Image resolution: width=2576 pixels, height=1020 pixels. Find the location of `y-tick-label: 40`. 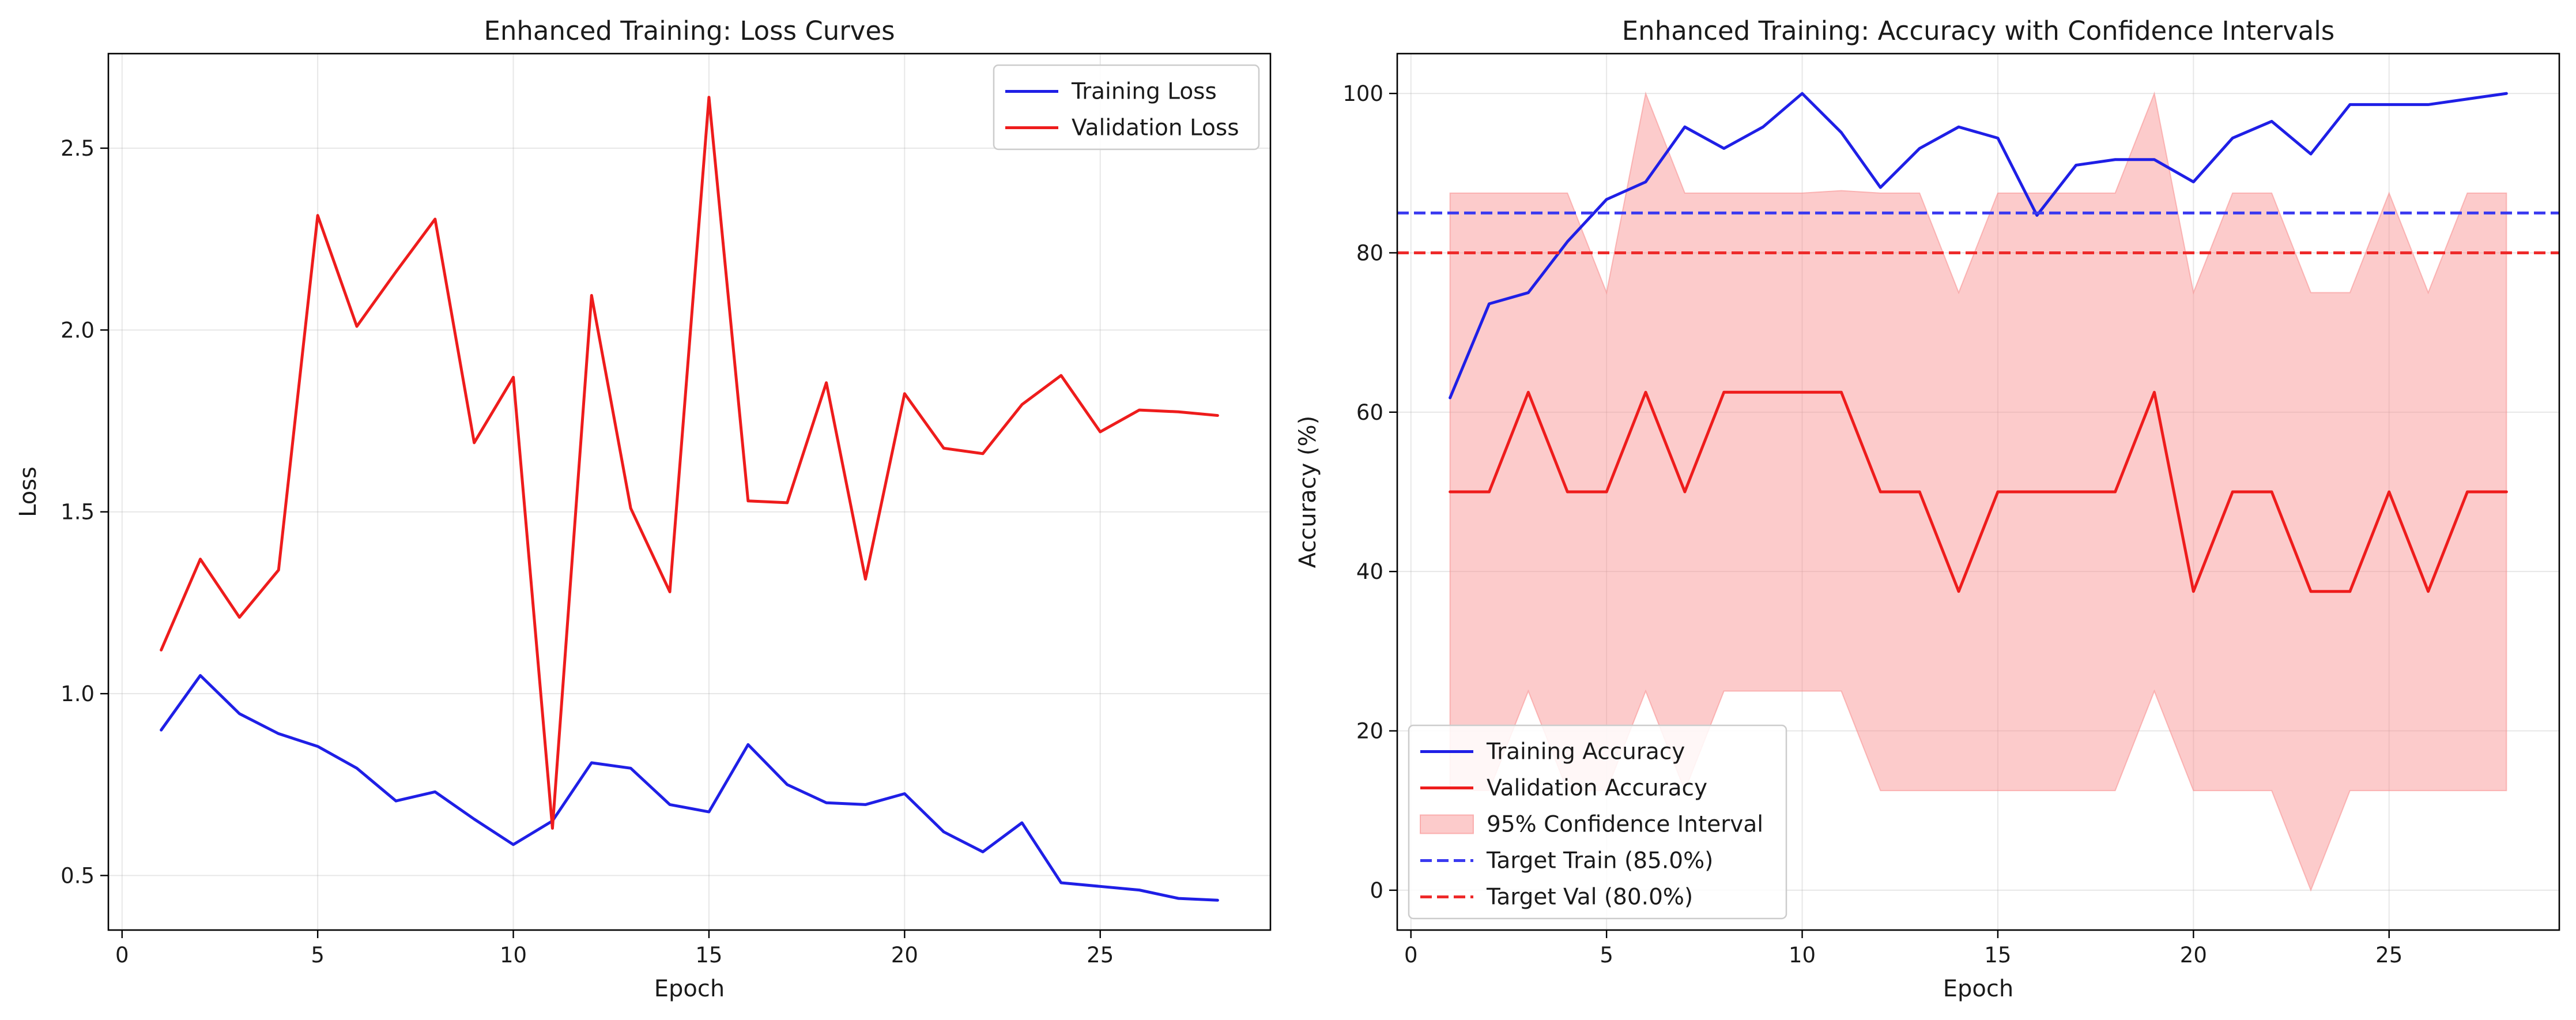

y-tick-label: 40 is located at coordinates (1369, 571).